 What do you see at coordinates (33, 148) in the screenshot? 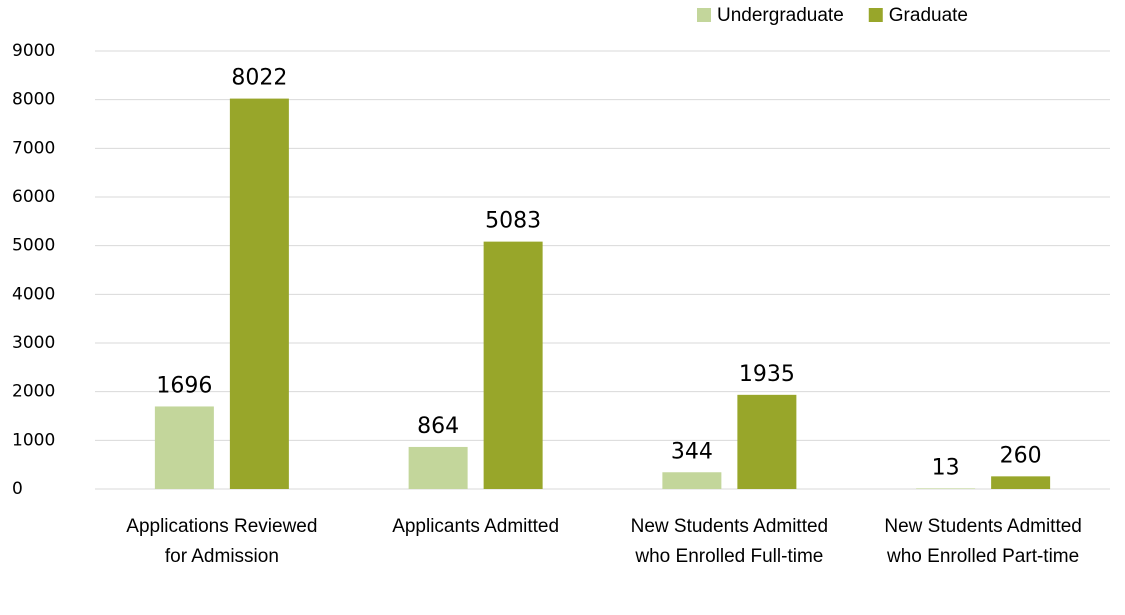
I see `y-tick-label: 7000` at bounding box center [33, 148].